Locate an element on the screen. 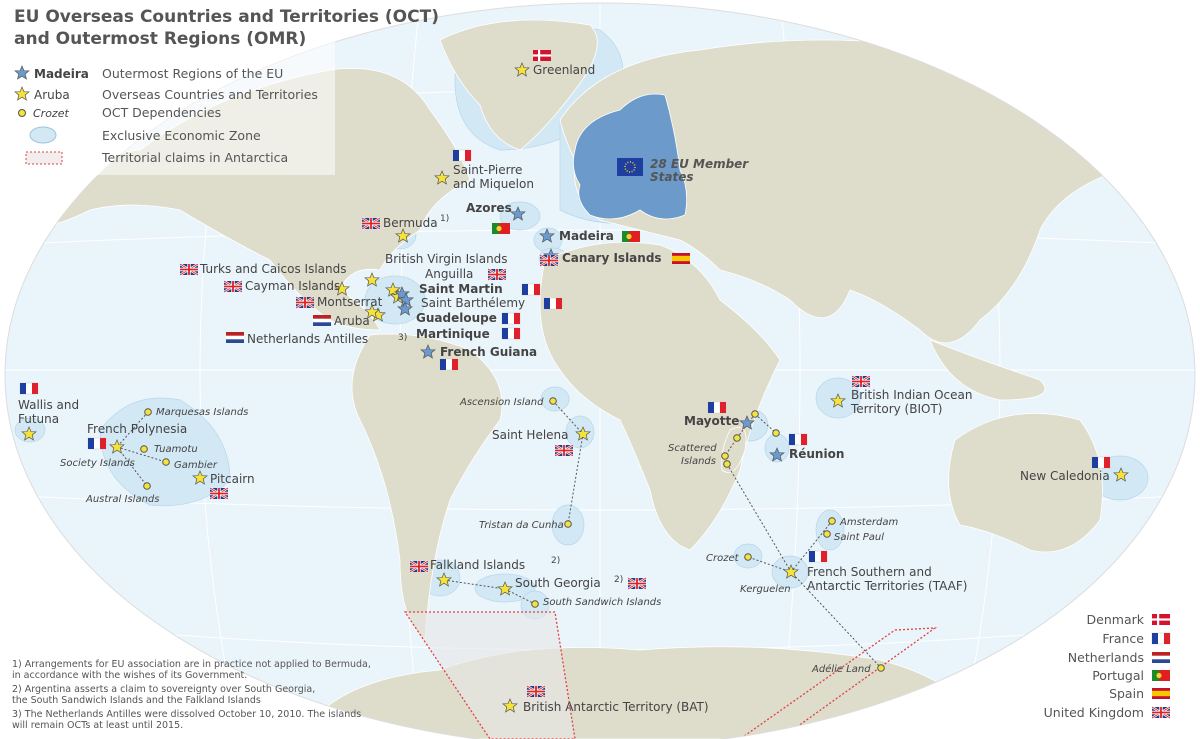  country-uk: United Kingdom is located at coordinates (1094, 712).